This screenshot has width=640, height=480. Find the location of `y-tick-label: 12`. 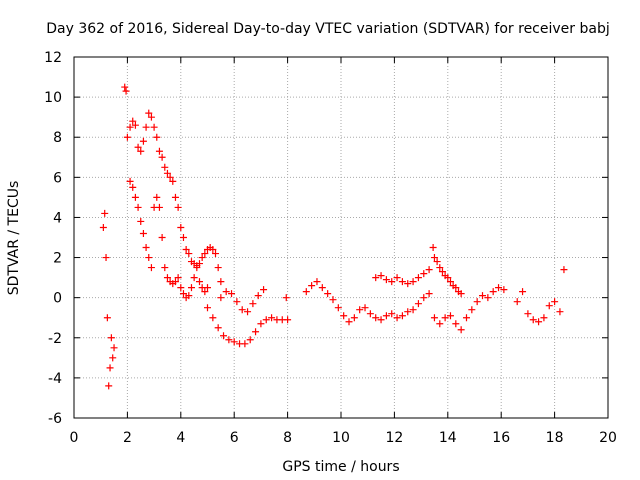

y-tick-label: 12 is located at coordinates (53, 58).